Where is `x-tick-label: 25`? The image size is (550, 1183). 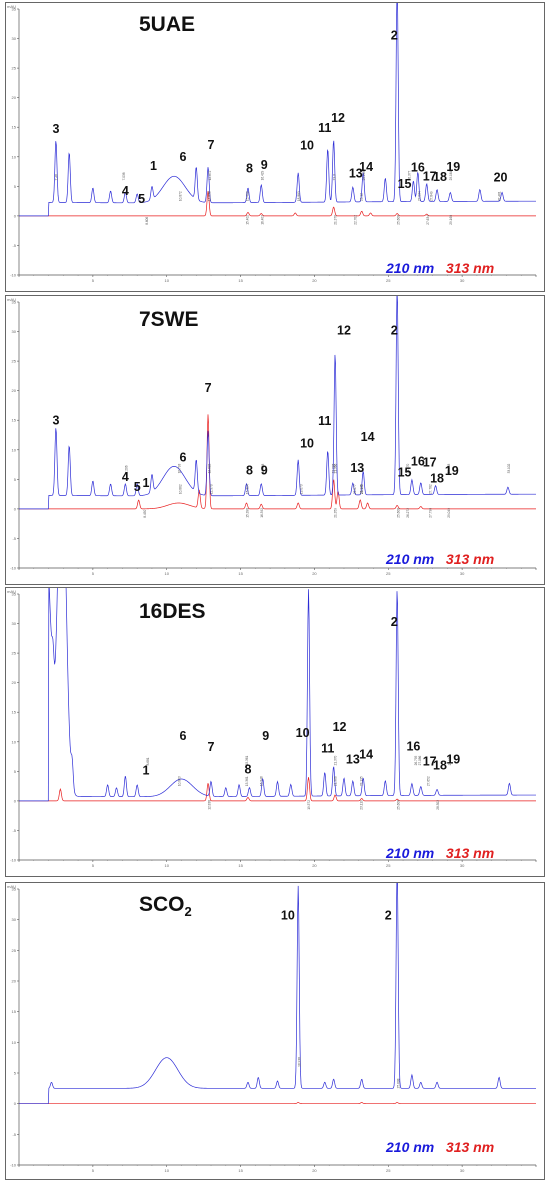
x-tick-label: 25 is located at coordinates (388, 573).